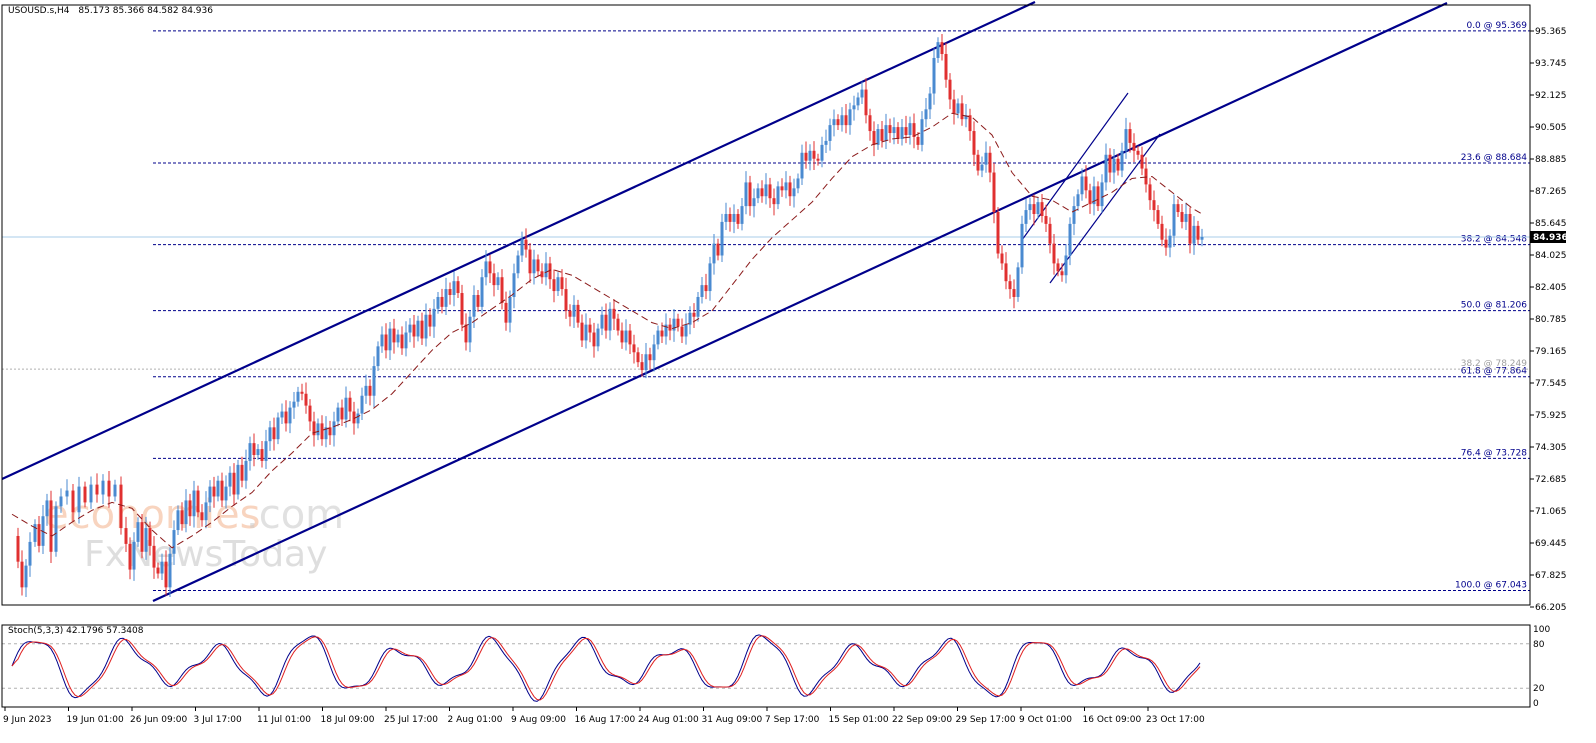 Image resolution: width=1596 pixels, height=743 pixels. I want to click on time-tick-label: 9 Oct 01:00, so click(1045, 720).